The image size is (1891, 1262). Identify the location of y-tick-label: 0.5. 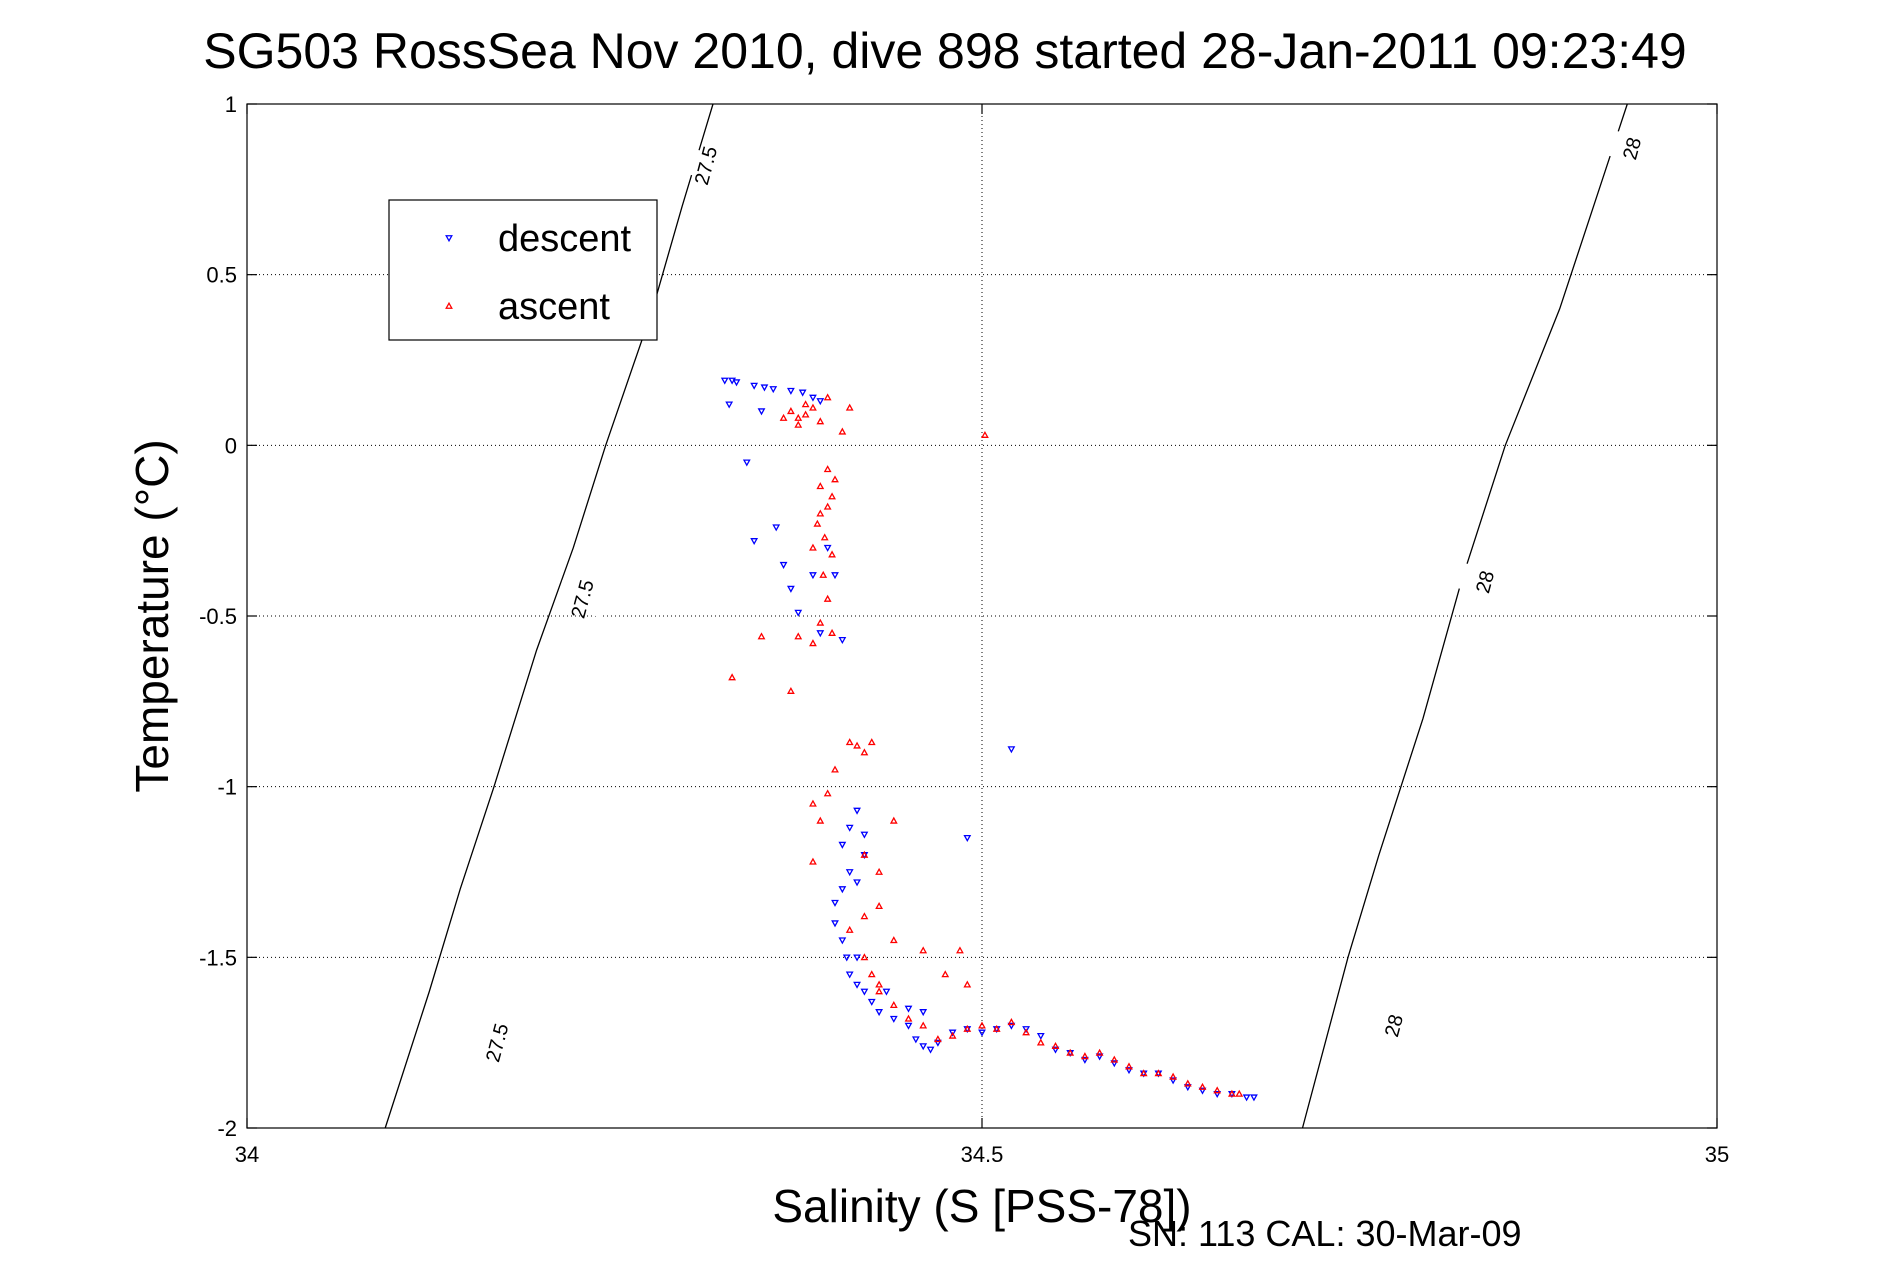
(221, 275).